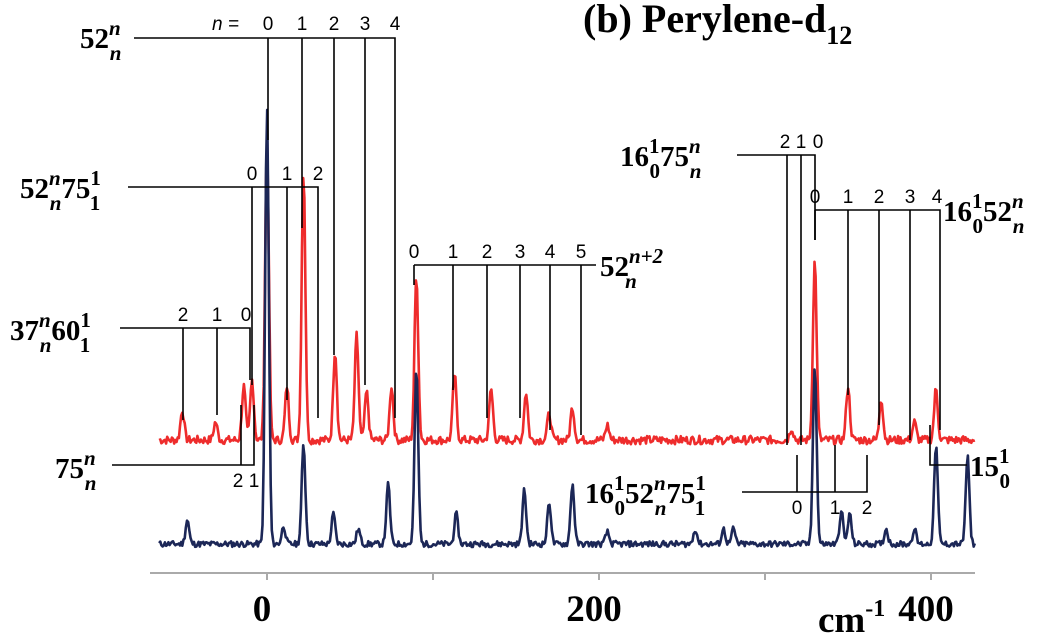  What do you see at coordinates (926, 609) in the screenshot?
I see `x-tick-label-400: 400` at bounding box center [926, 609].